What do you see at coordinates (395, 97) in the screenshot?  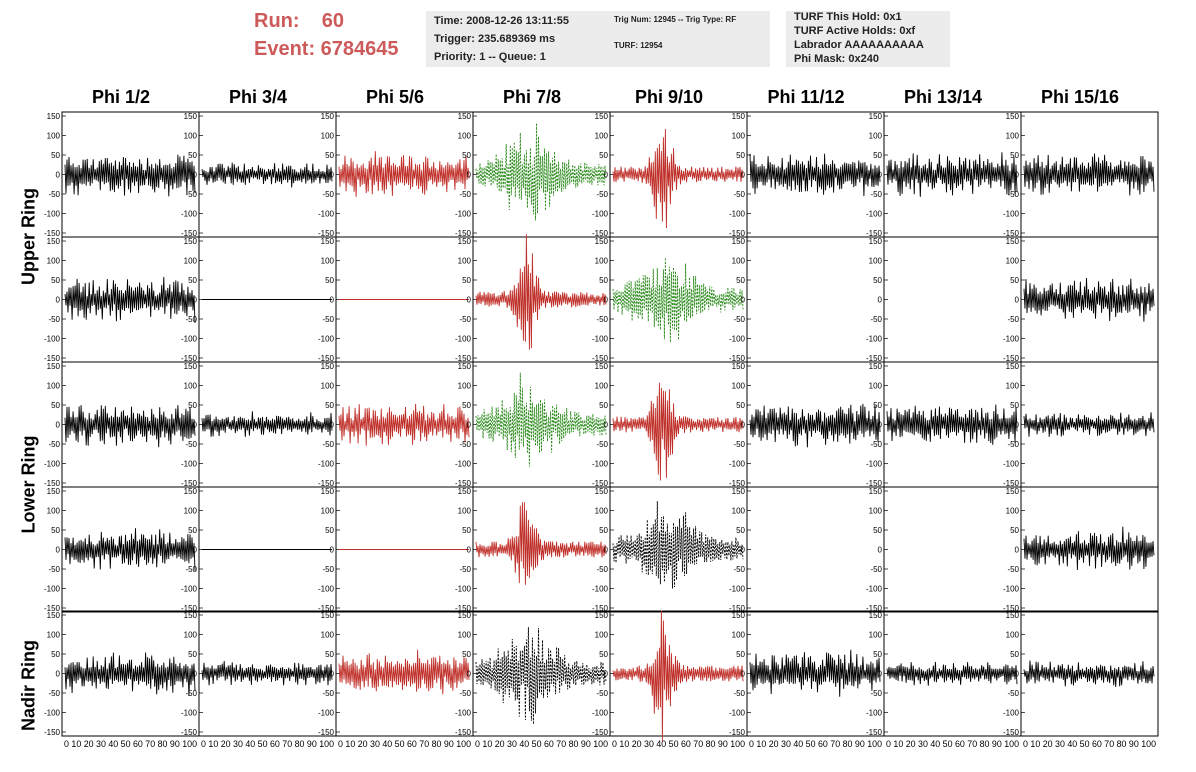 I see `column-header-phi-5-6: Phi 5/6` at bounding box center [395, 97].